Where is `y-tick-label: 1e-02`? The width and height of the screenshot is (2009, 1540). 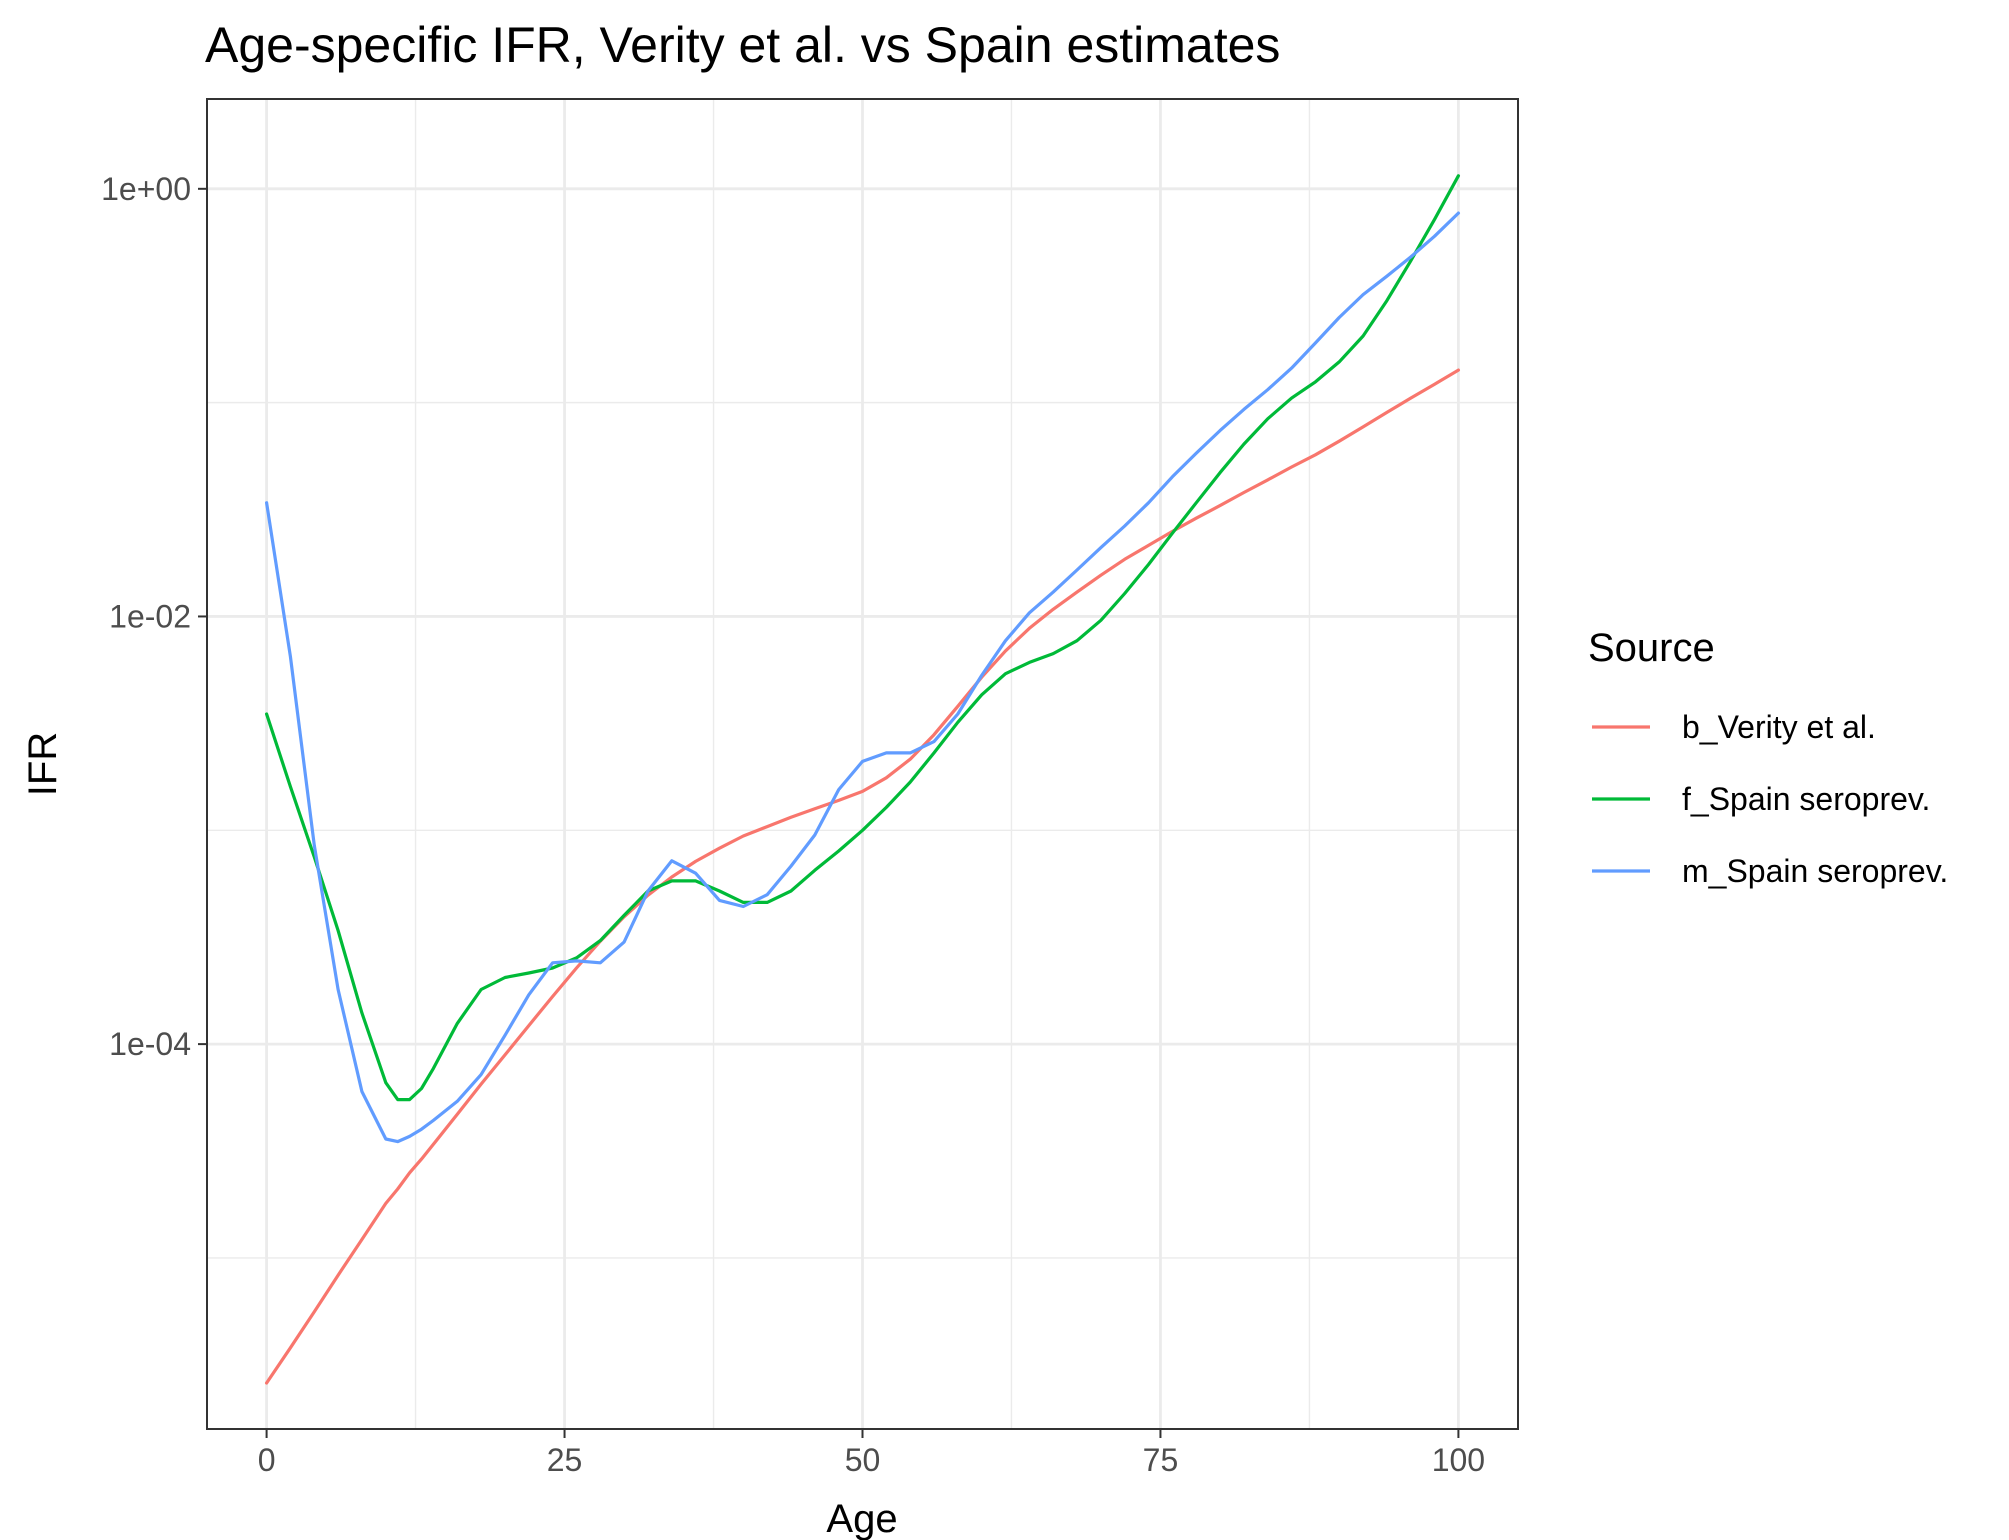 y-tick-label: 1e-02 is located at coordinates (150, 616).